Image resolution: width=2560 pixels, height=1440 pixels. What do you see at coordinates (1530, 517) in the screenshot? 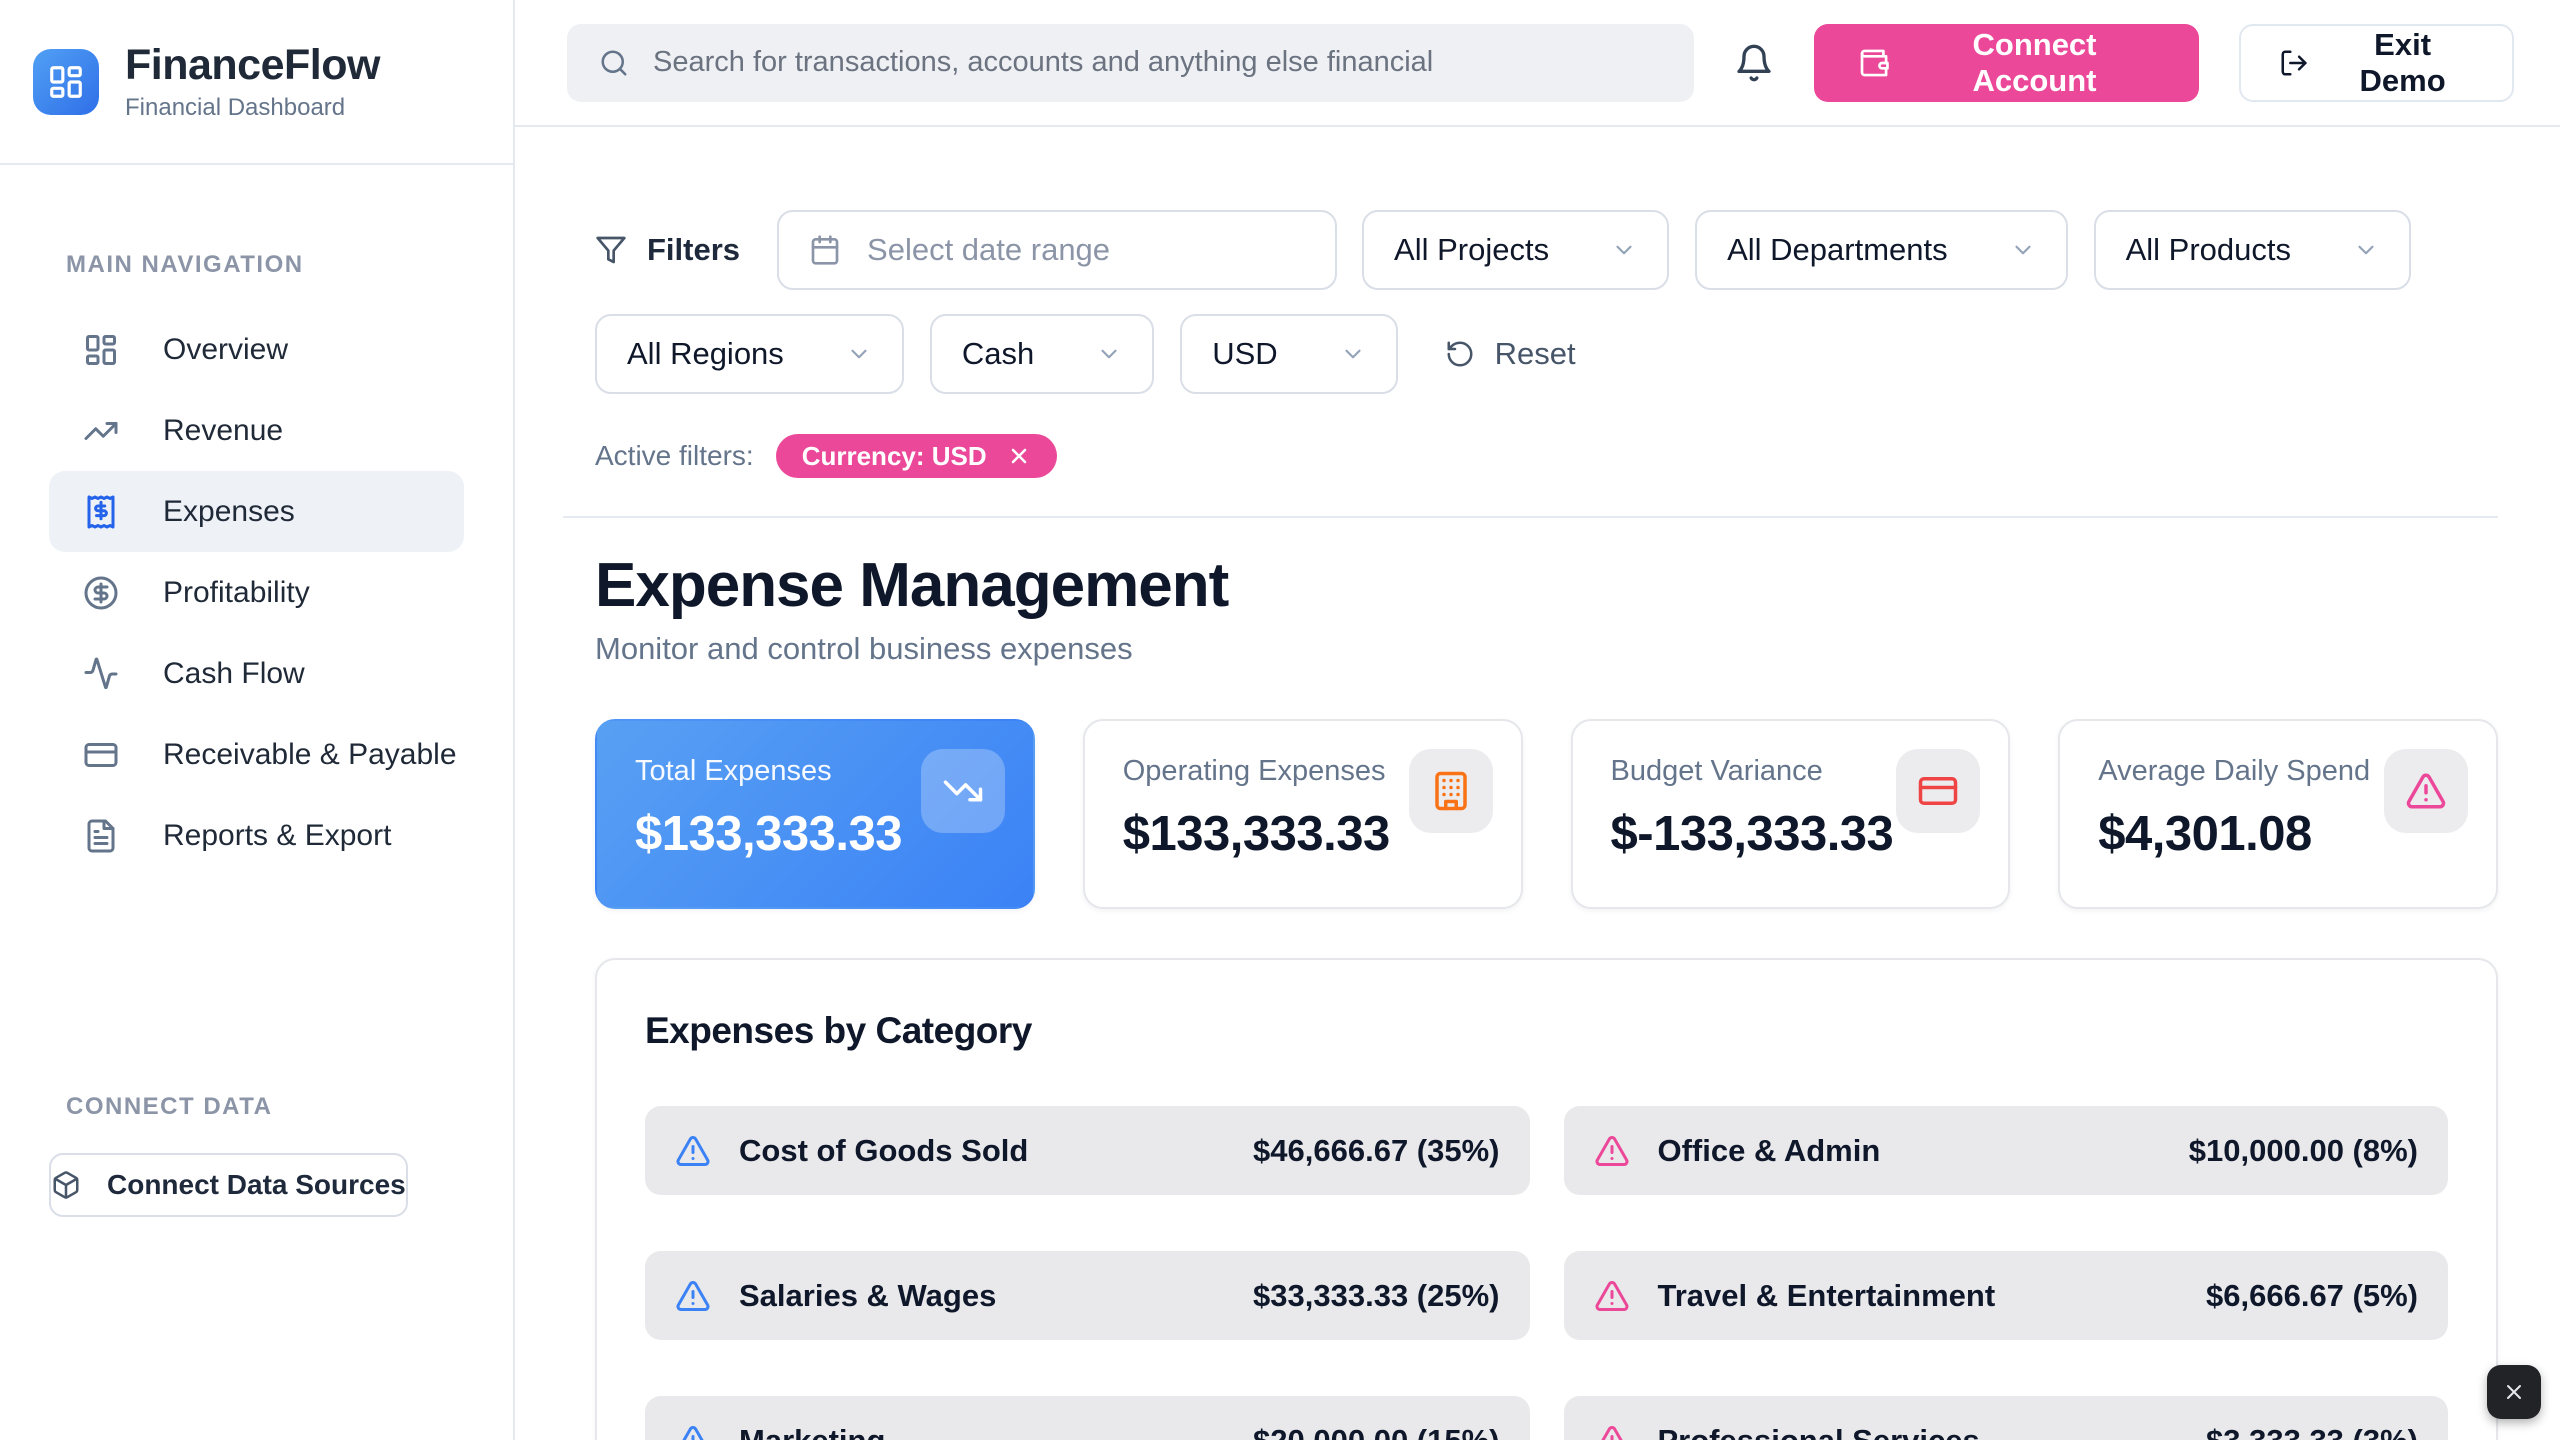
I see `section-divider` at bounding box center [1530, 517].